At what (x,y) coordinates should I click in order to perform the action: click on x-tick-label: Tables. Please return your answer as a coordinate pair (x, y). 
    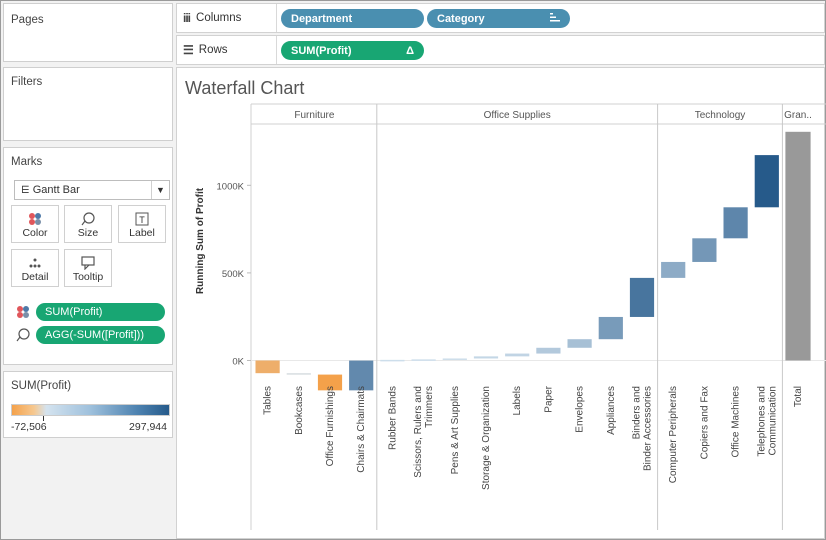
    Looking at the image, I should click on (268, 400).